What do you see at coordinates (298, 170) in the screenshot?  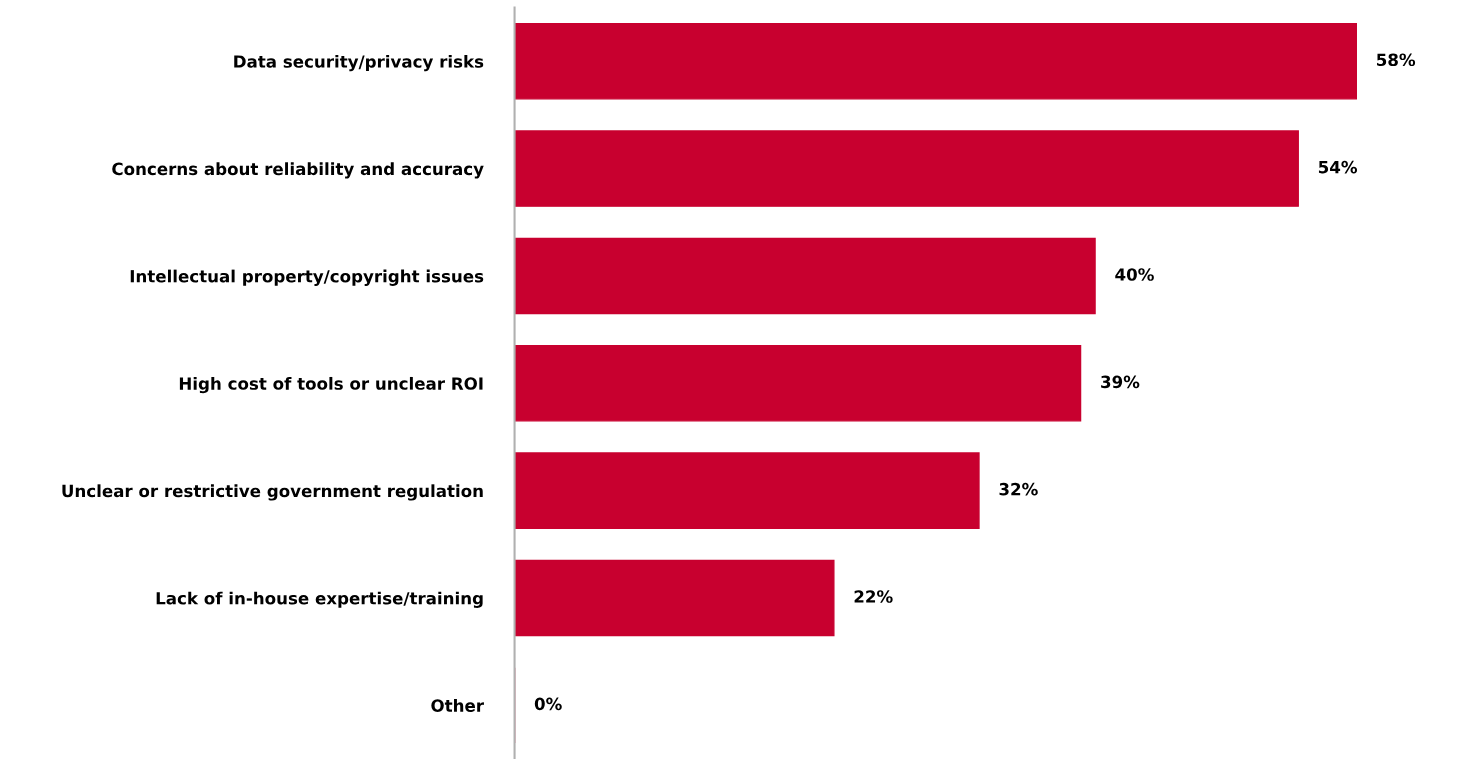 I see `y-tick-label: Concerns about reliability and accuracy` at bounding box center [298, 170].